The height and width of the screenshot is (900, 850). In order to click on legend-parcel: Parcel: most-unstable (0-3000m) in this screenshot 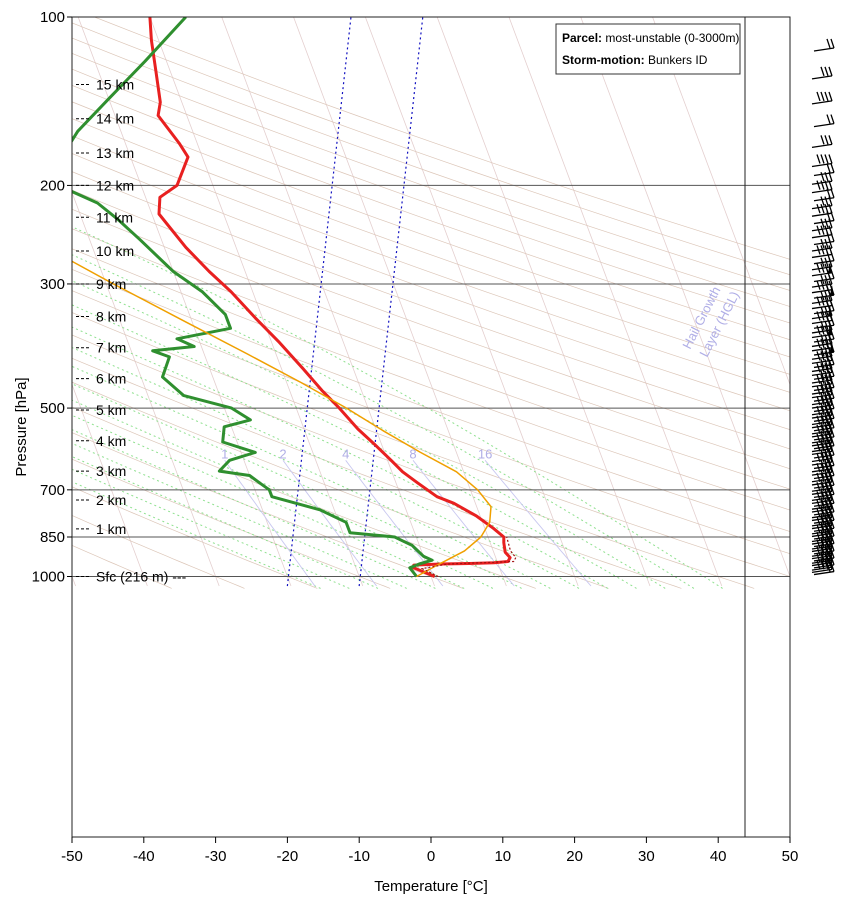, I will do `click(650, 38)`.